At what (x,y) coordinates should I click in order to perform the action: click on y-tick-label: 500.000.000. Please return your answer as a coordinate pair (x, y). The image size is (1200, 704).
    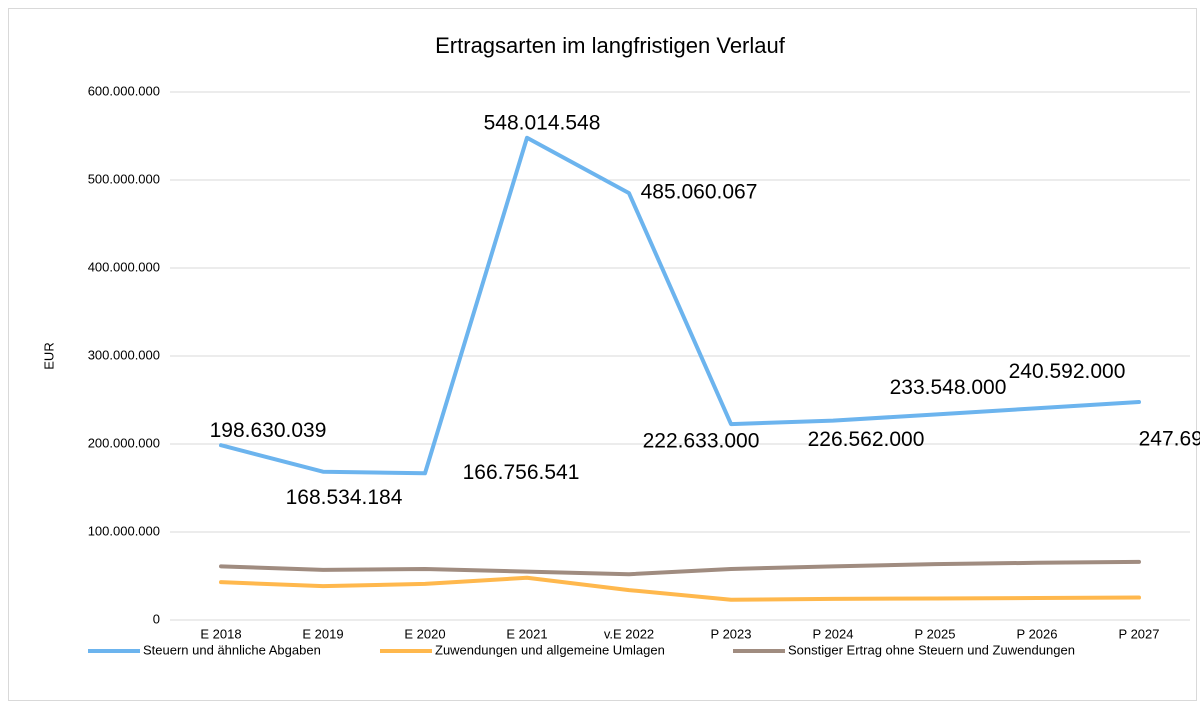
    Looking at the image, I should click on (124, 178).